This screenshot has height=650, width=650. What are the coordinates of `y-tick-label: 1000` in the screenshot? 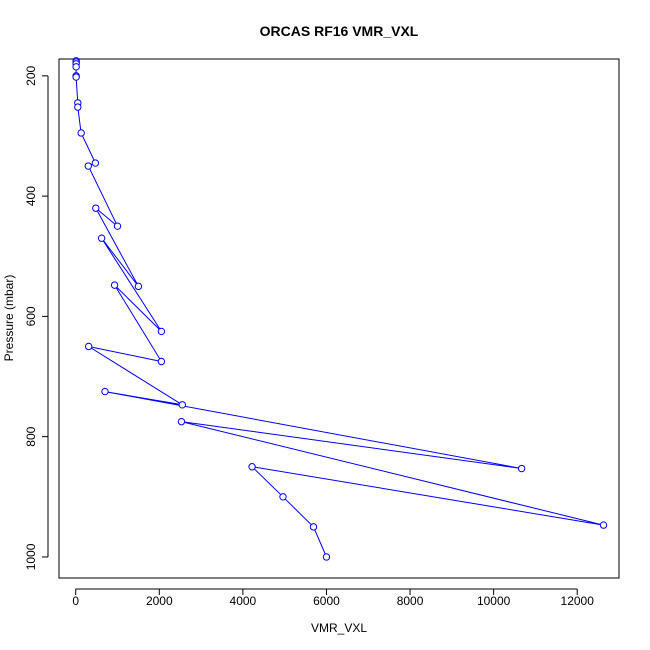 It's located at (31, 556).